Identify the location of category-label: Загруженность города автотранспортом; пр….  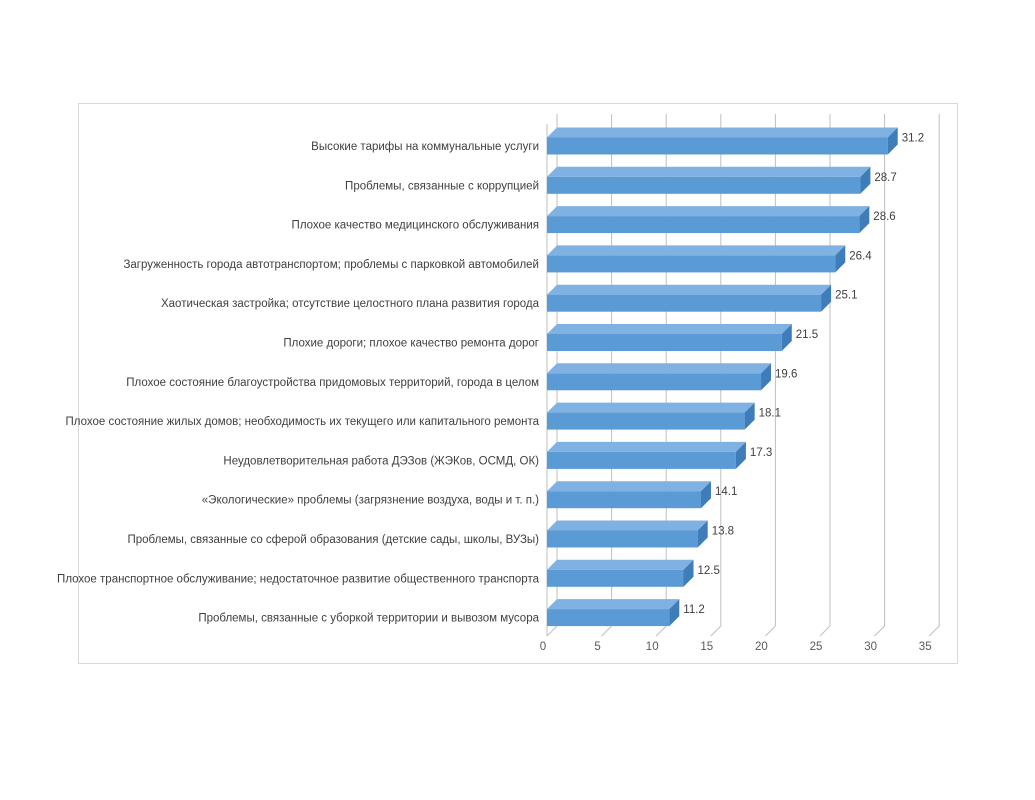
(331, 265).